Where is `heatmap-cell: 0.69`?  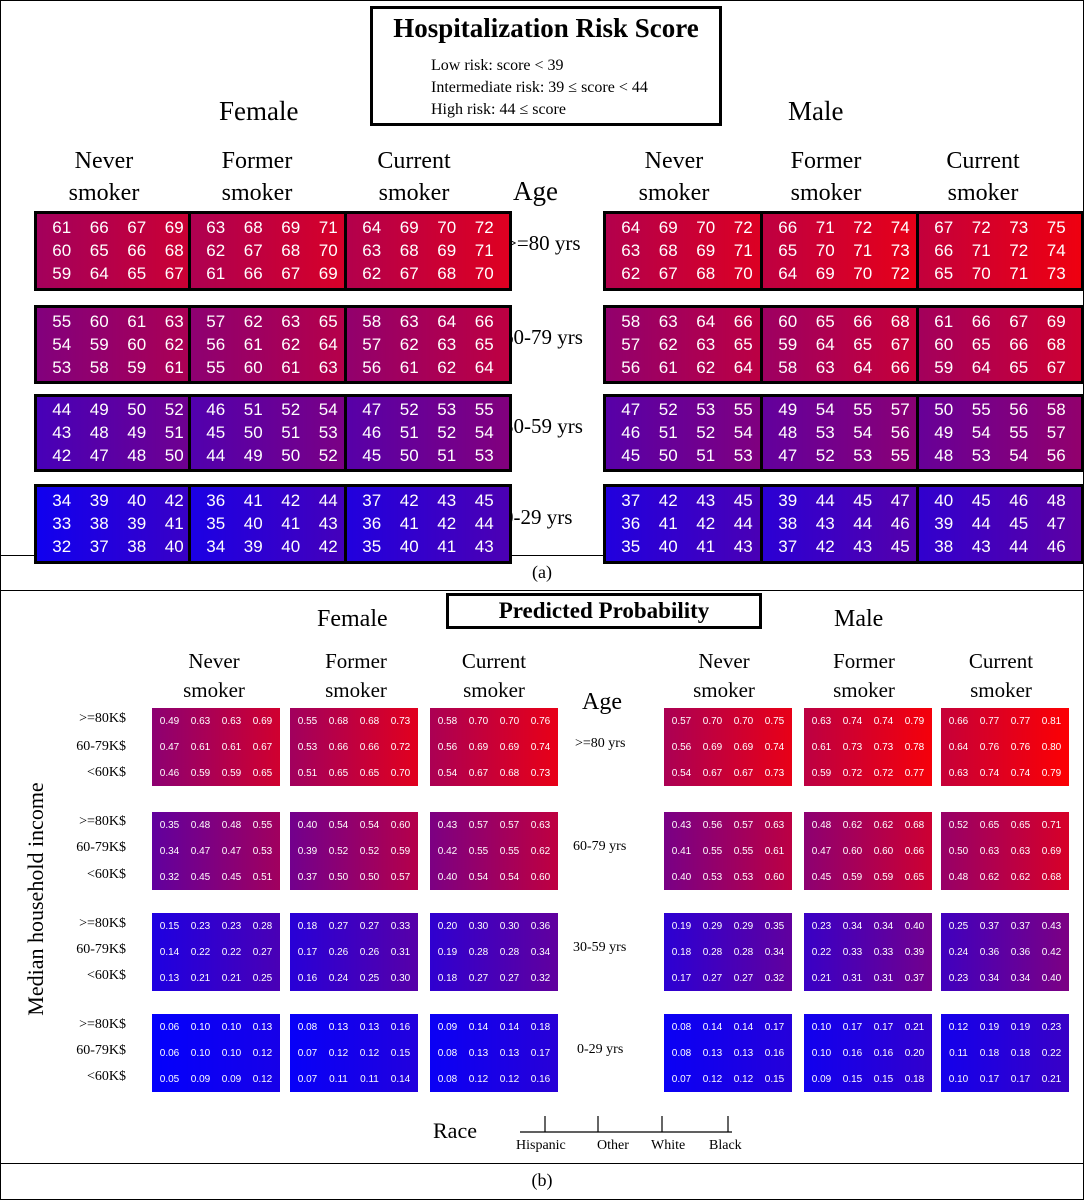 heatmap-cell: 0.69 is located at coordinates (712, 747).